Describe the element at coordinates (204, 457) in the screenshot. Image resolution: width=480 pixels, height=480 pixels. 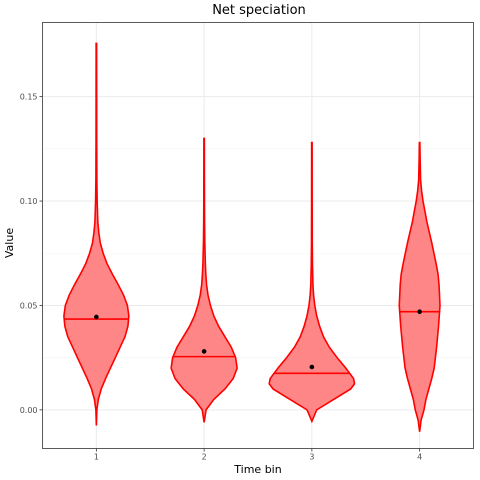
I see `x-tick-label: 2` at that location.